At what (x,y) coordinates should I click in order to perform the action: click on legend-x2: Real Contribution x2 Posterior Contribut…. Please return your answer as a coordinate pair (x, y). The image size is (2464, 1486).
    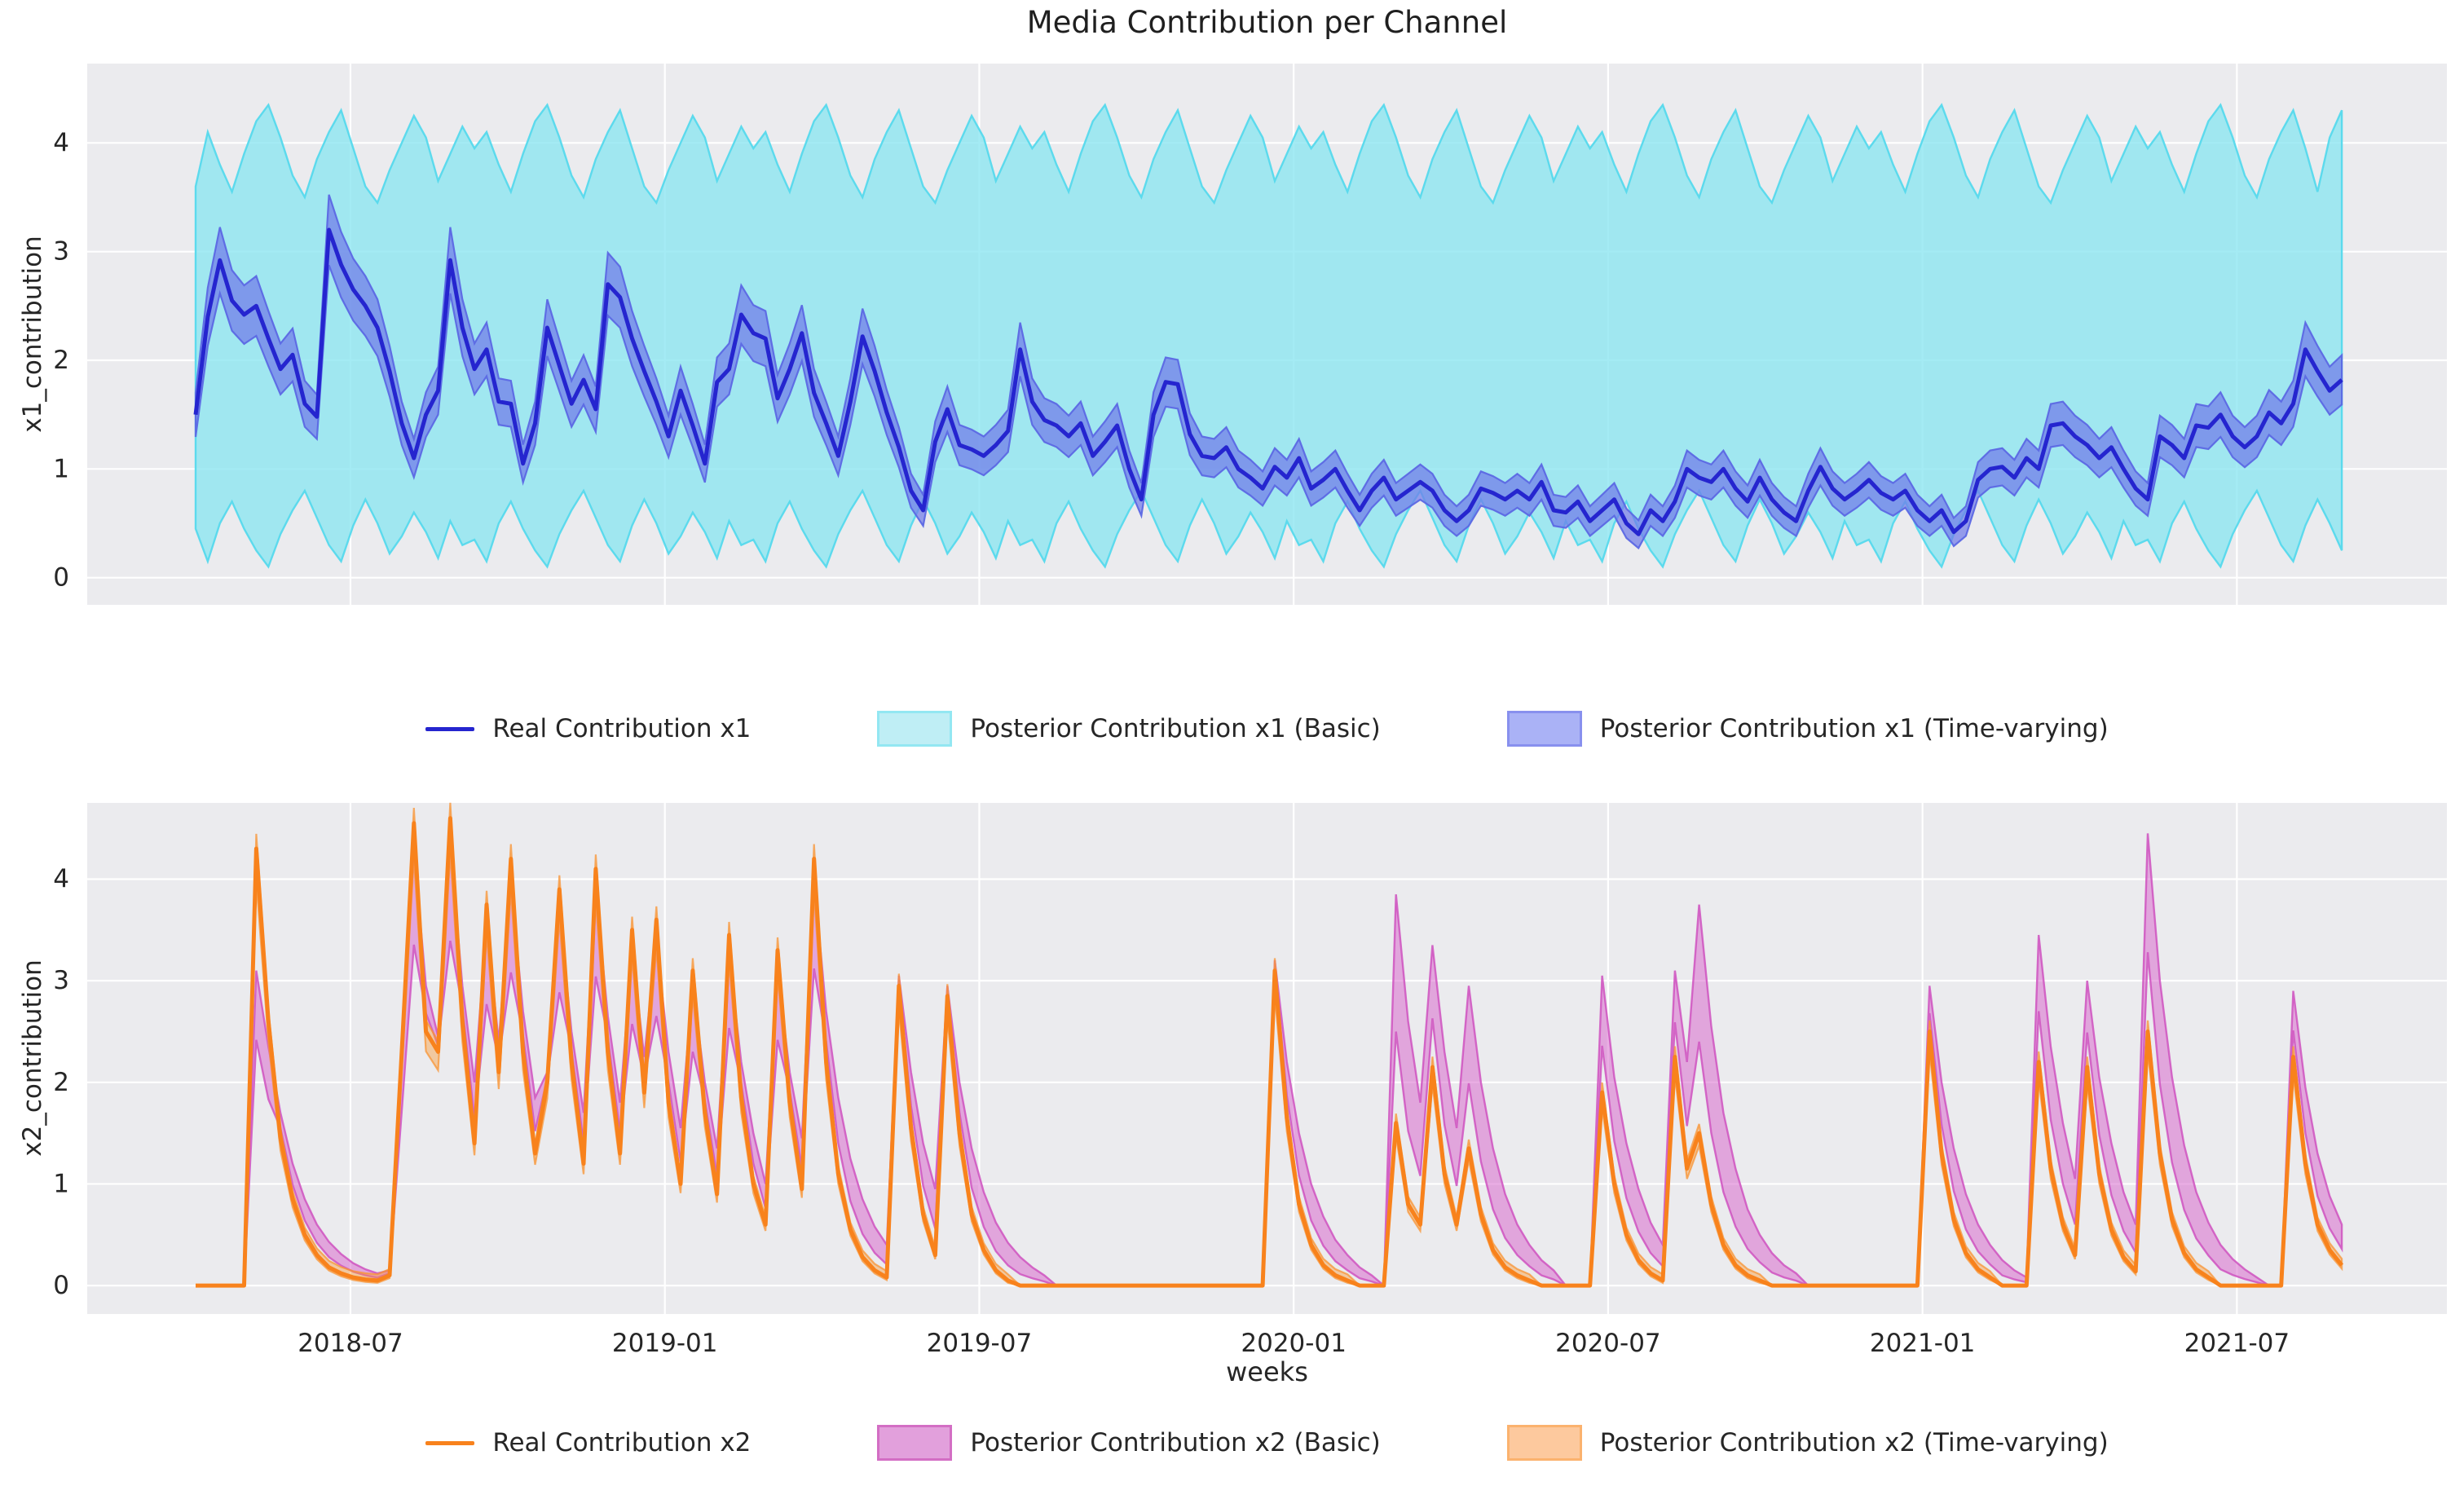
    Looking at the image, I should click on (1267, 1443).